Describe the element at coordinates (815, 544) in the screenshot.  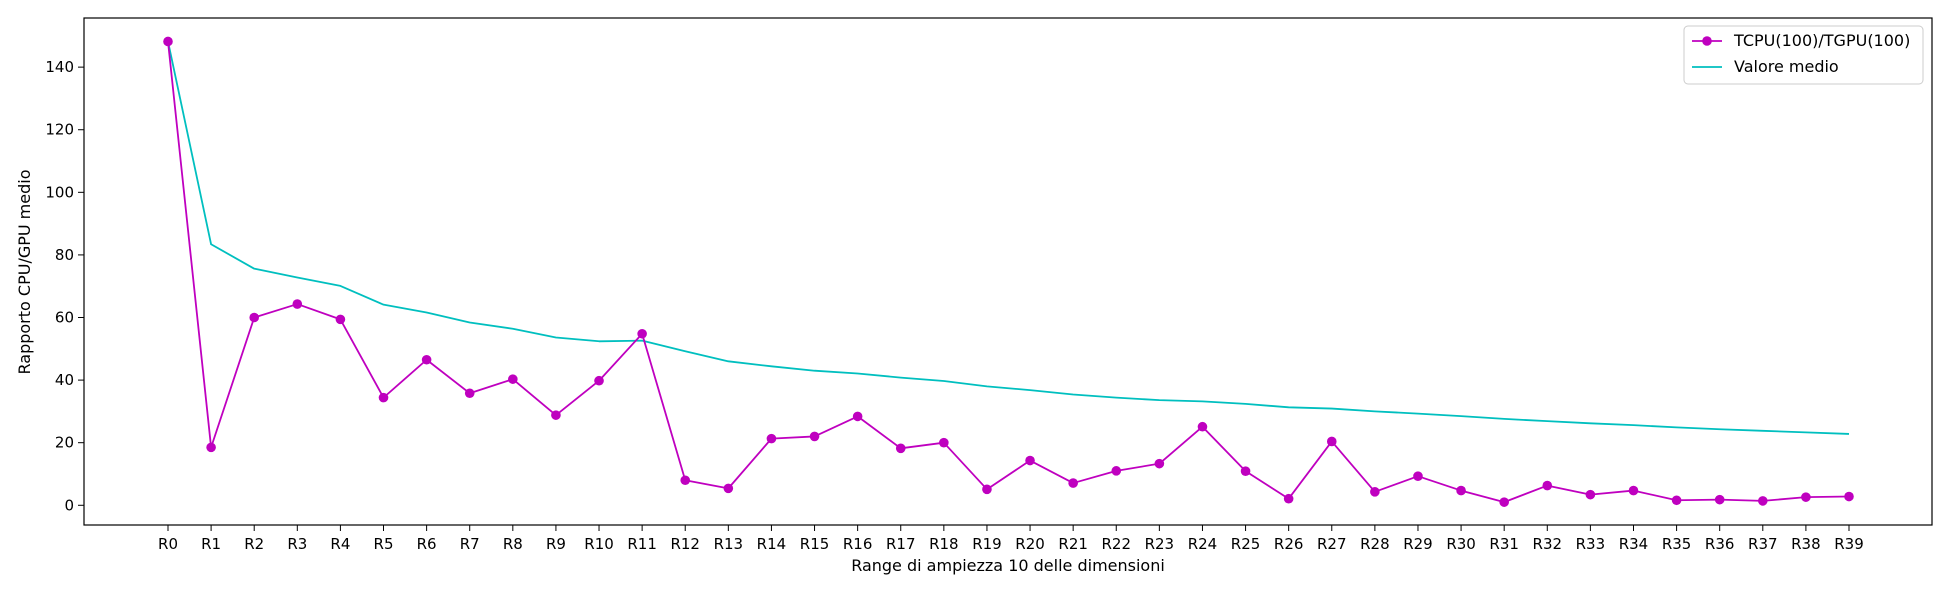
I see `x-tick-label: R15` at that location.